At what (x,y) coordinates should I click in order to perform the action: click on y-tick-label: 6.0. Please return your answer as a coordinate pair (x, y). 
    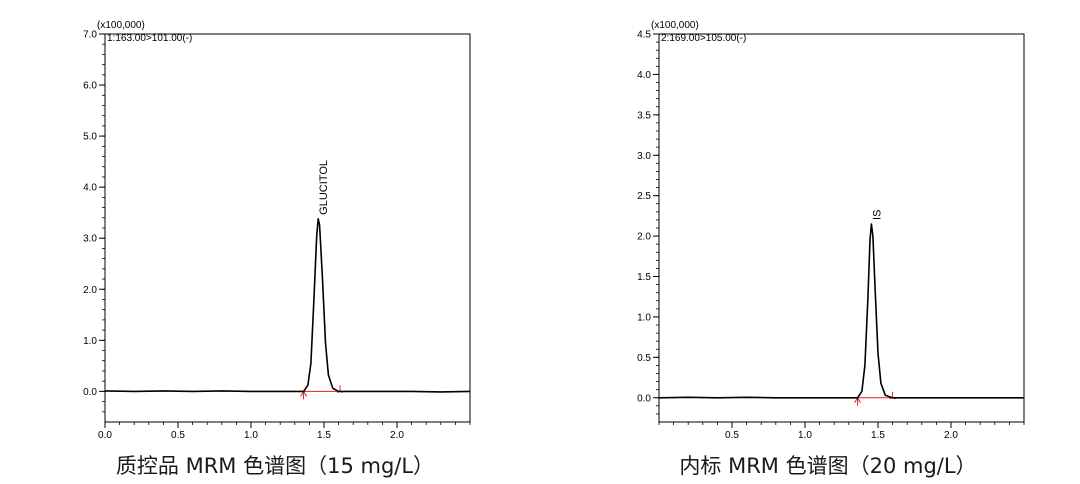
    Looking at the image, I should click on (90, 86).